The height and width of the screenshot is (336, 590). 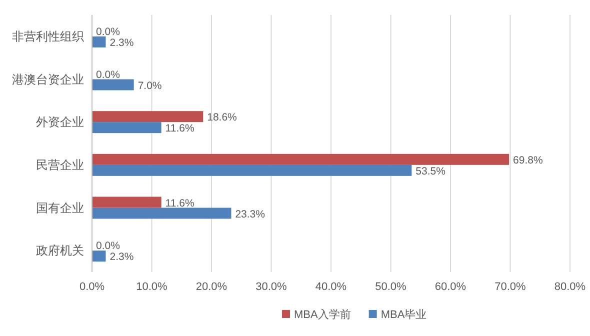 I want to click on y-tick-label: 外资企业, so click(x=60, y=122).